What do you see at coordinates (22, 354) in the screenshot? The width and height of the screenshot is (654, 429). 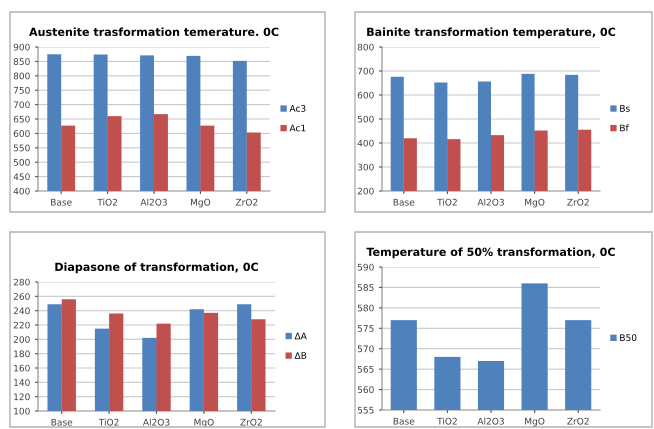 I see `y-tick-label: 180` at bounding box center [22, 354].